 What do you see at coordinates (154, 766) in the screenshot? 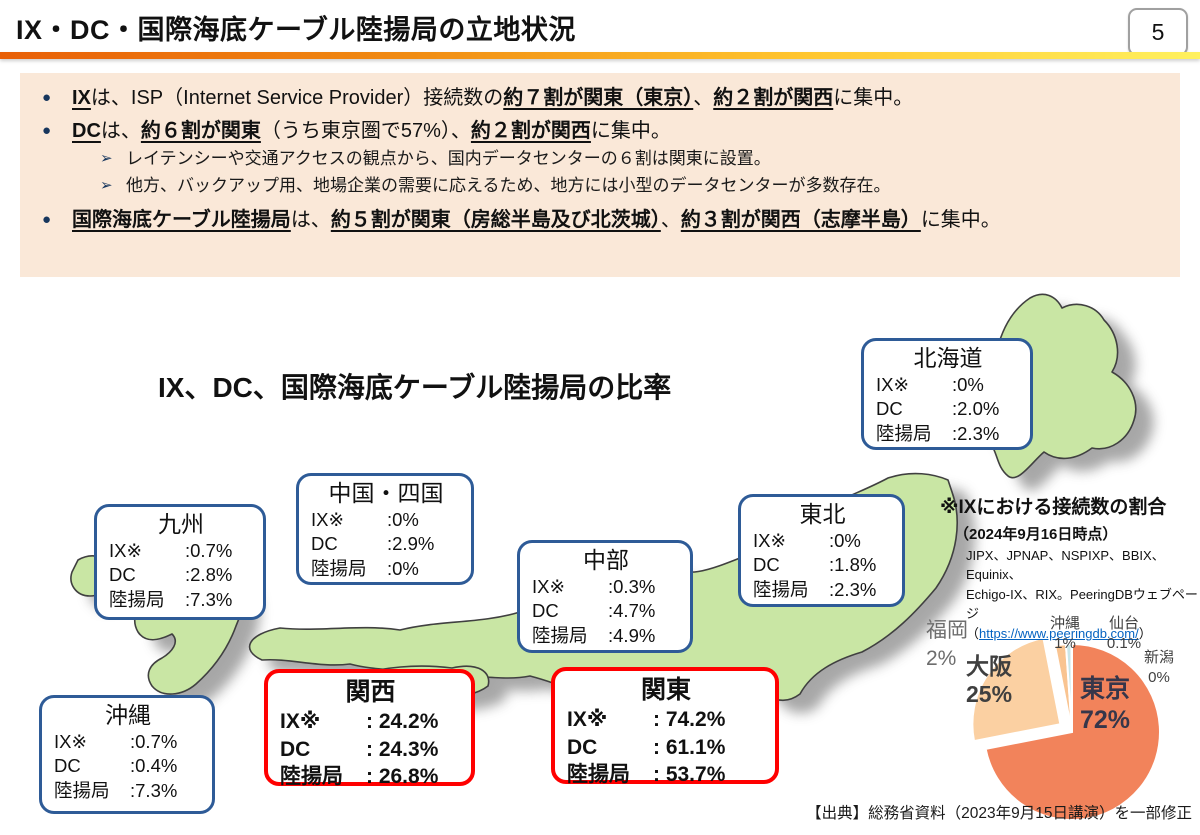
I see `region-dc-value: :0.4%` at bounding box center [154, 766].